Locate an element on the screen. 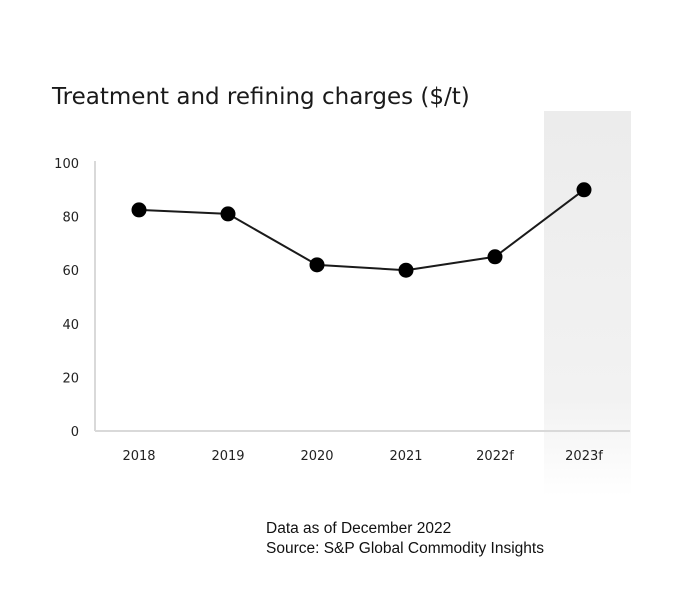 This screenshot has height=605, width=674. x-tick-label-2021: 2021 is located at coordinates (405, 456).